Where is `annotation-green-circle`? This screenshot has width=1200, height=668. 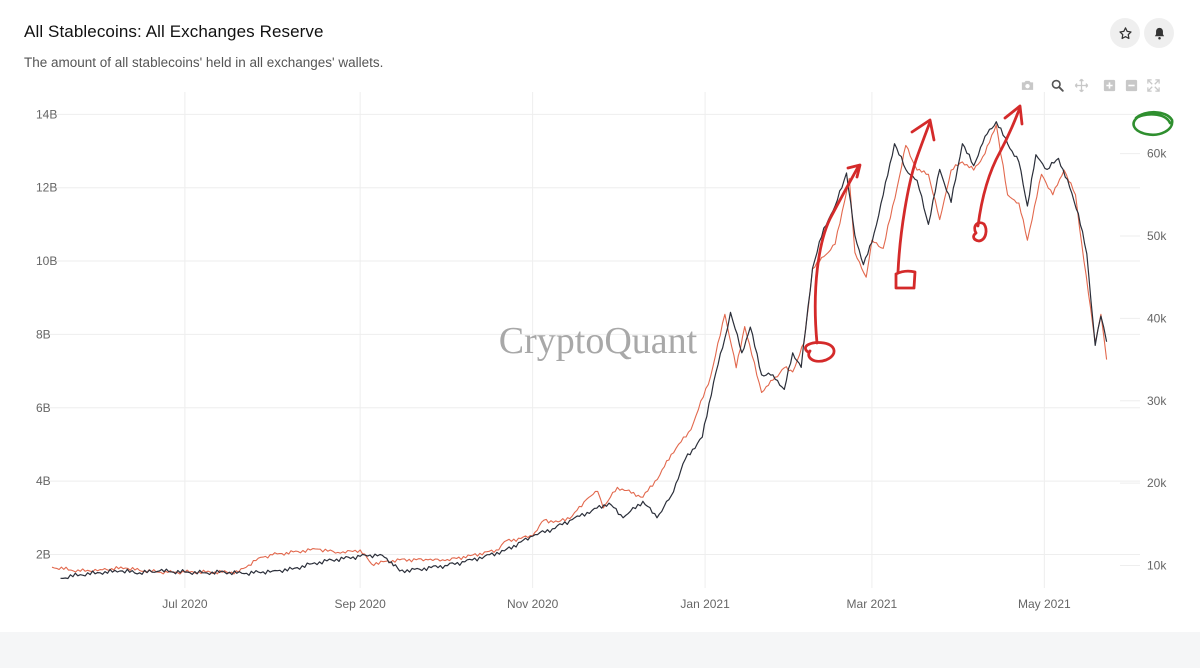 annotation-green-circle is located at coordinates (1153, 123).